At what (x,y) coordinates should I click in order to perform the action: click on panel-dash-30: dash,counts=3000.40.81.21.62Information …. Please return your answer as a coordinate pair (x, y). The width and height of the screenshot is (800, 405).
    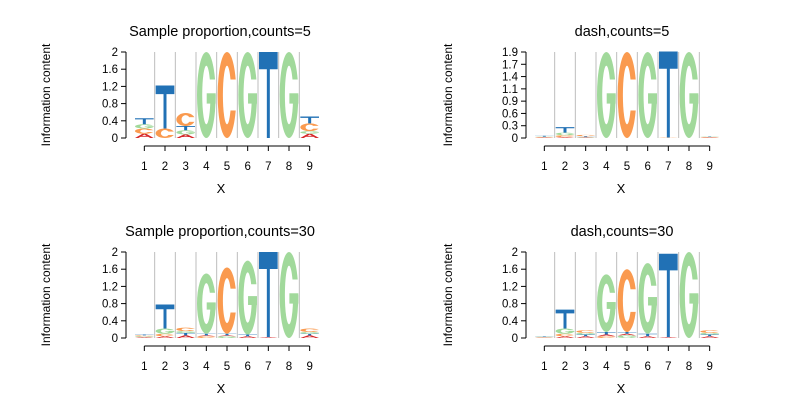
    Looking at the image, I should click on (580, 310).